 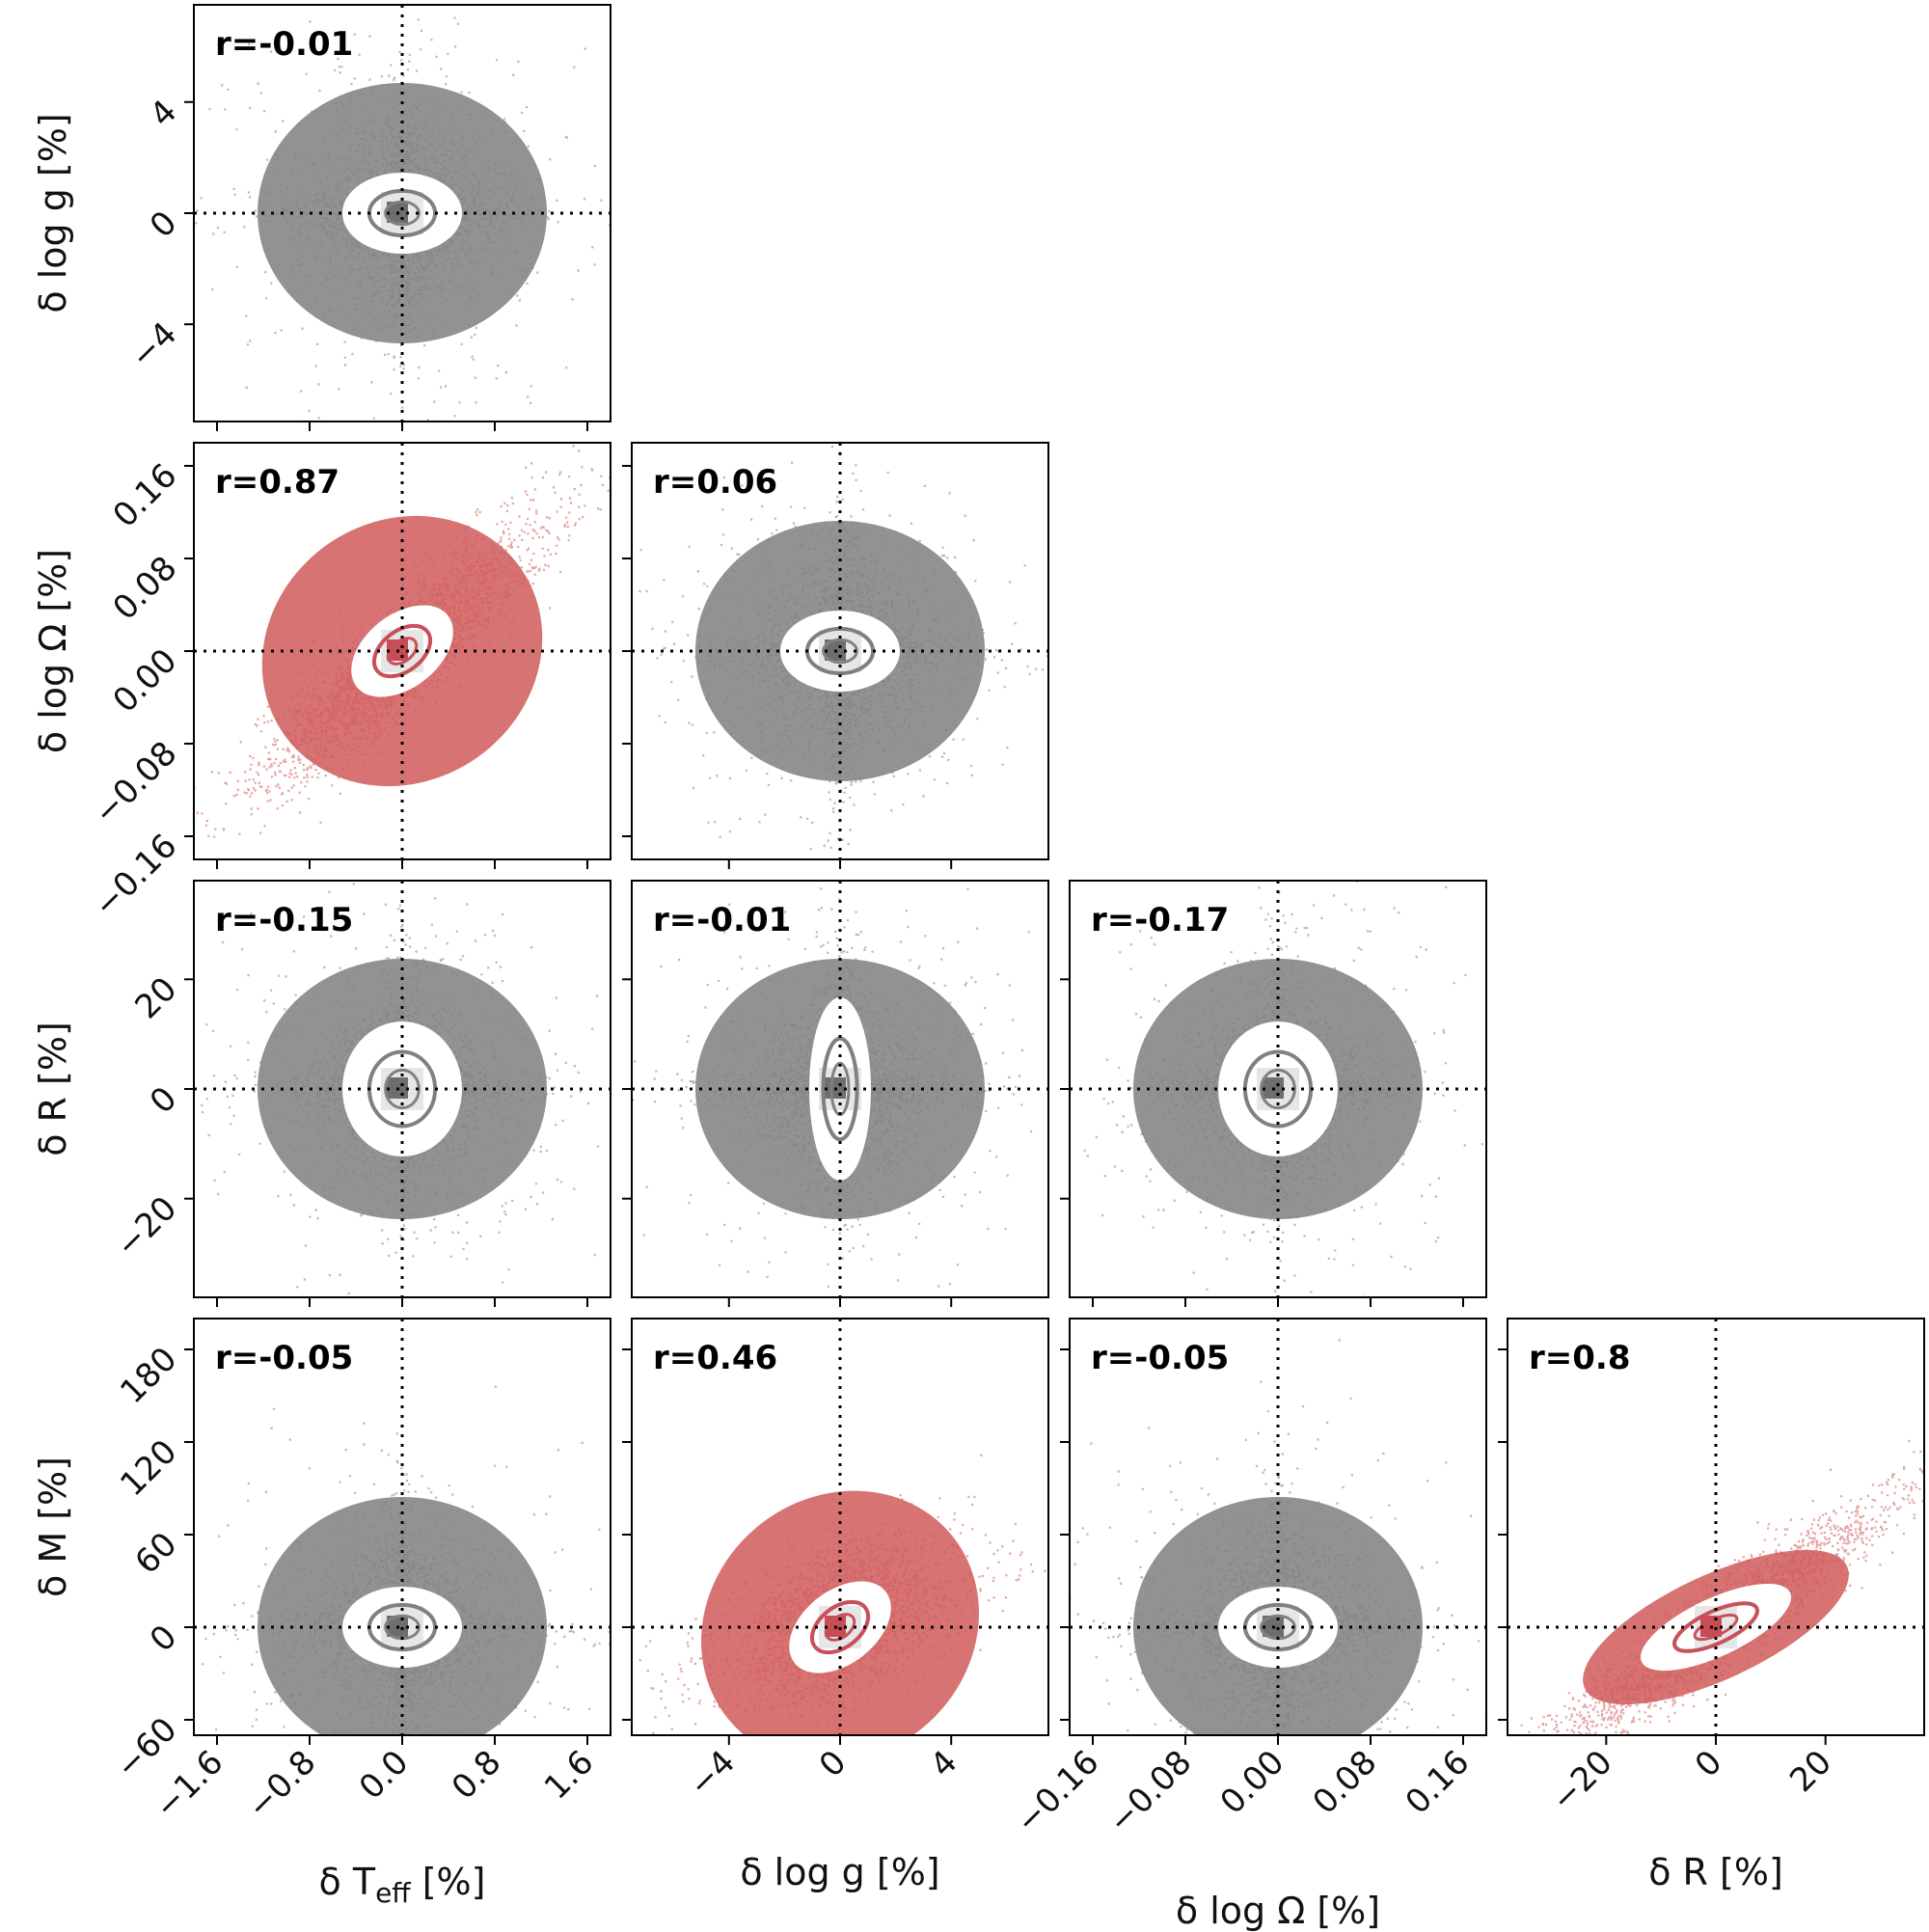 I want to click on y-tick-label: −4, so click(x=154, y=345).